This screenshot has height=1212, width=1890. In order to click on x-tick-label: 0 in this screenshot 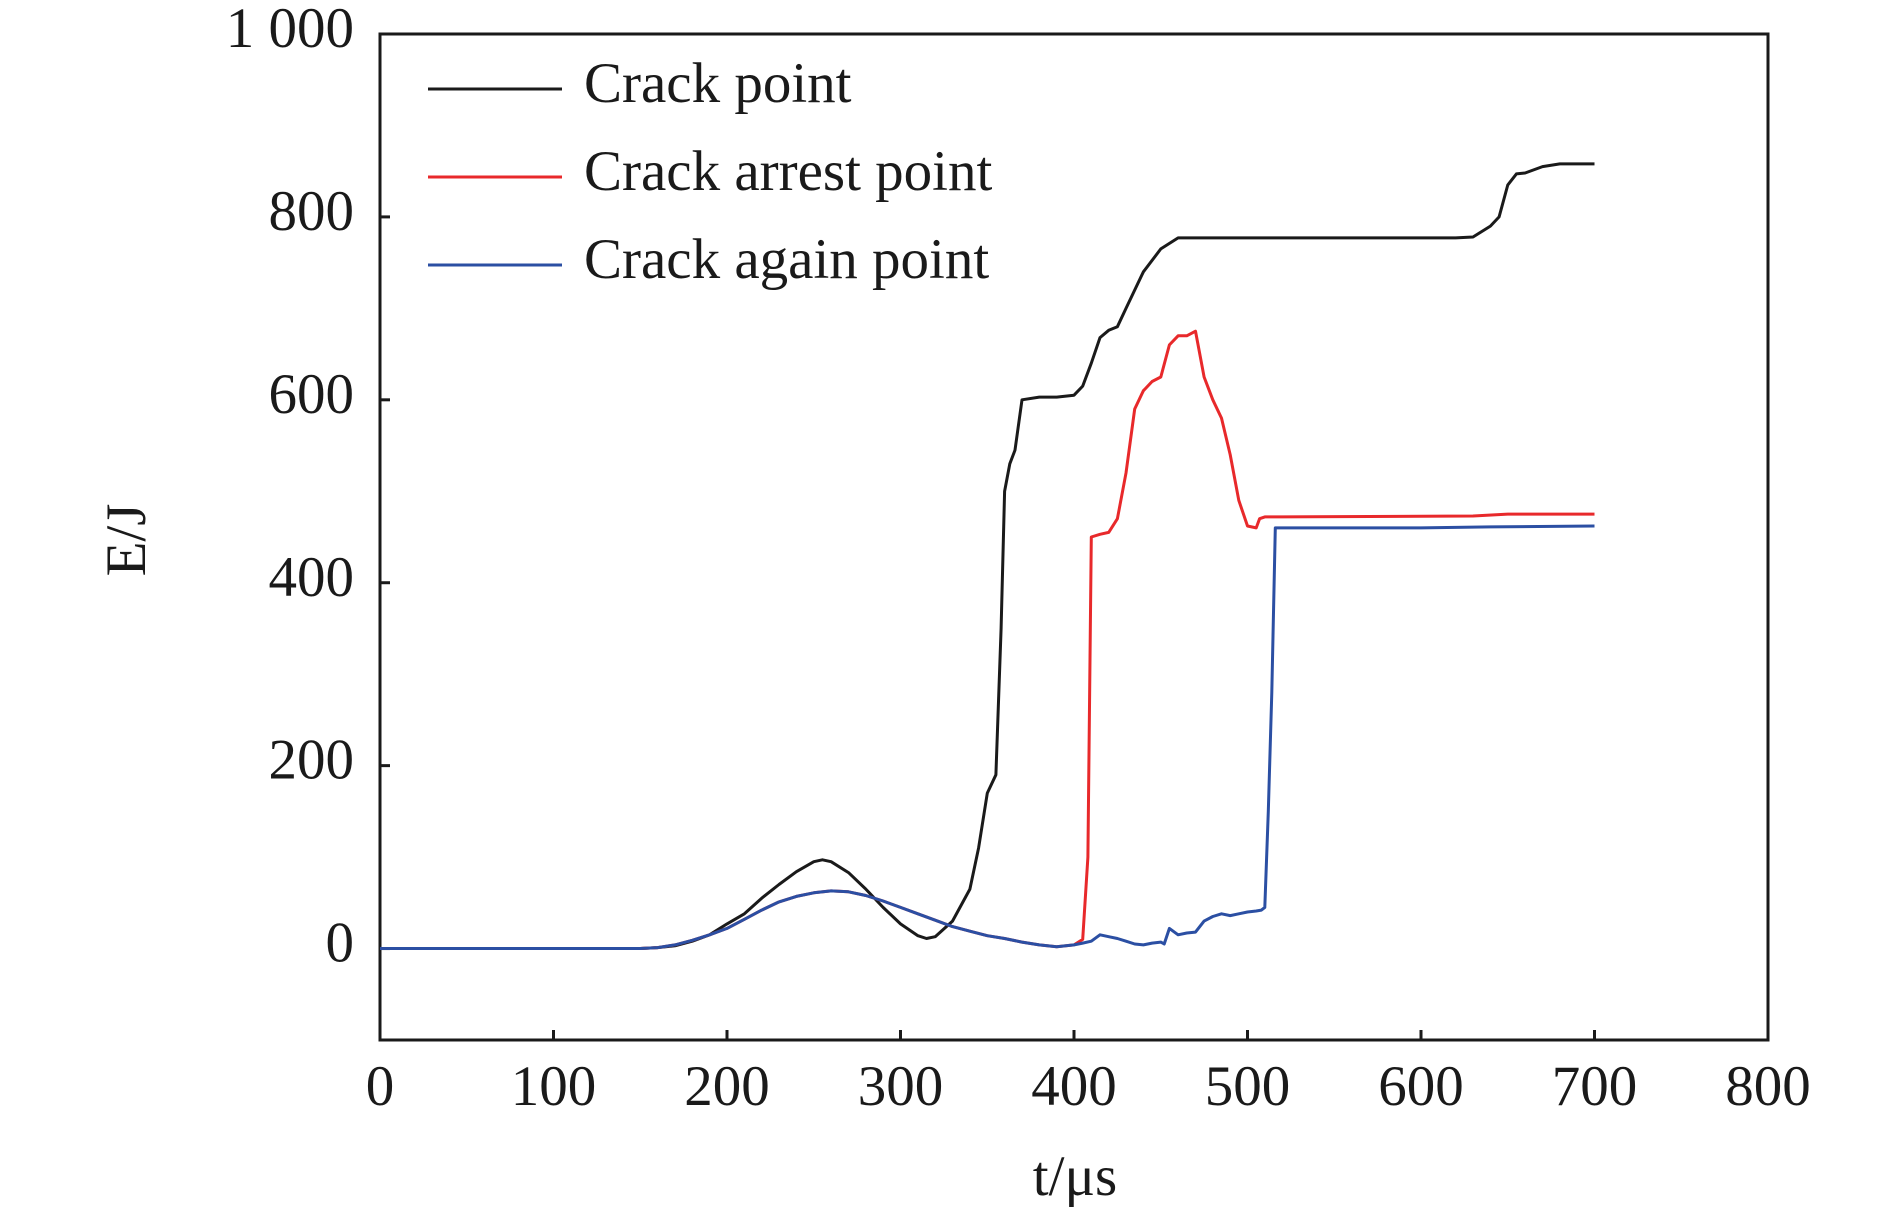, I will do `click(380, 1086)`.